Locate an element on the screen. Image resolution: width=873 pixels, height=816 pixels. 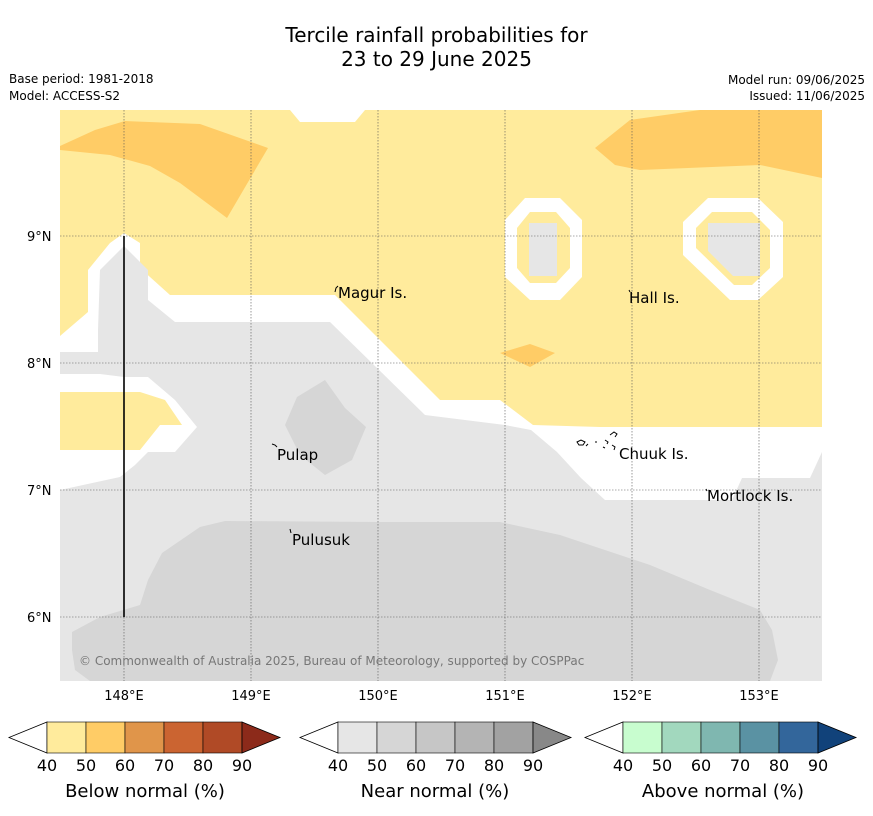
colorbar-below-tick: 90 is located at coordinates (242, 765).